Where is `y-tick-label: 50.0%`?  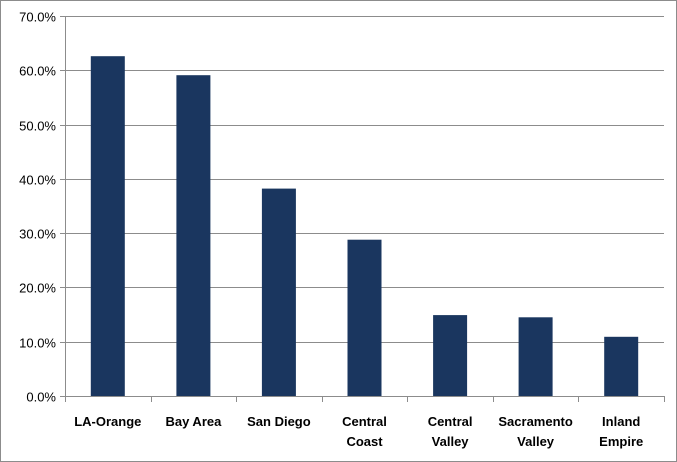 y-tick-label: 50.0% is located at coordinates (37, 126).